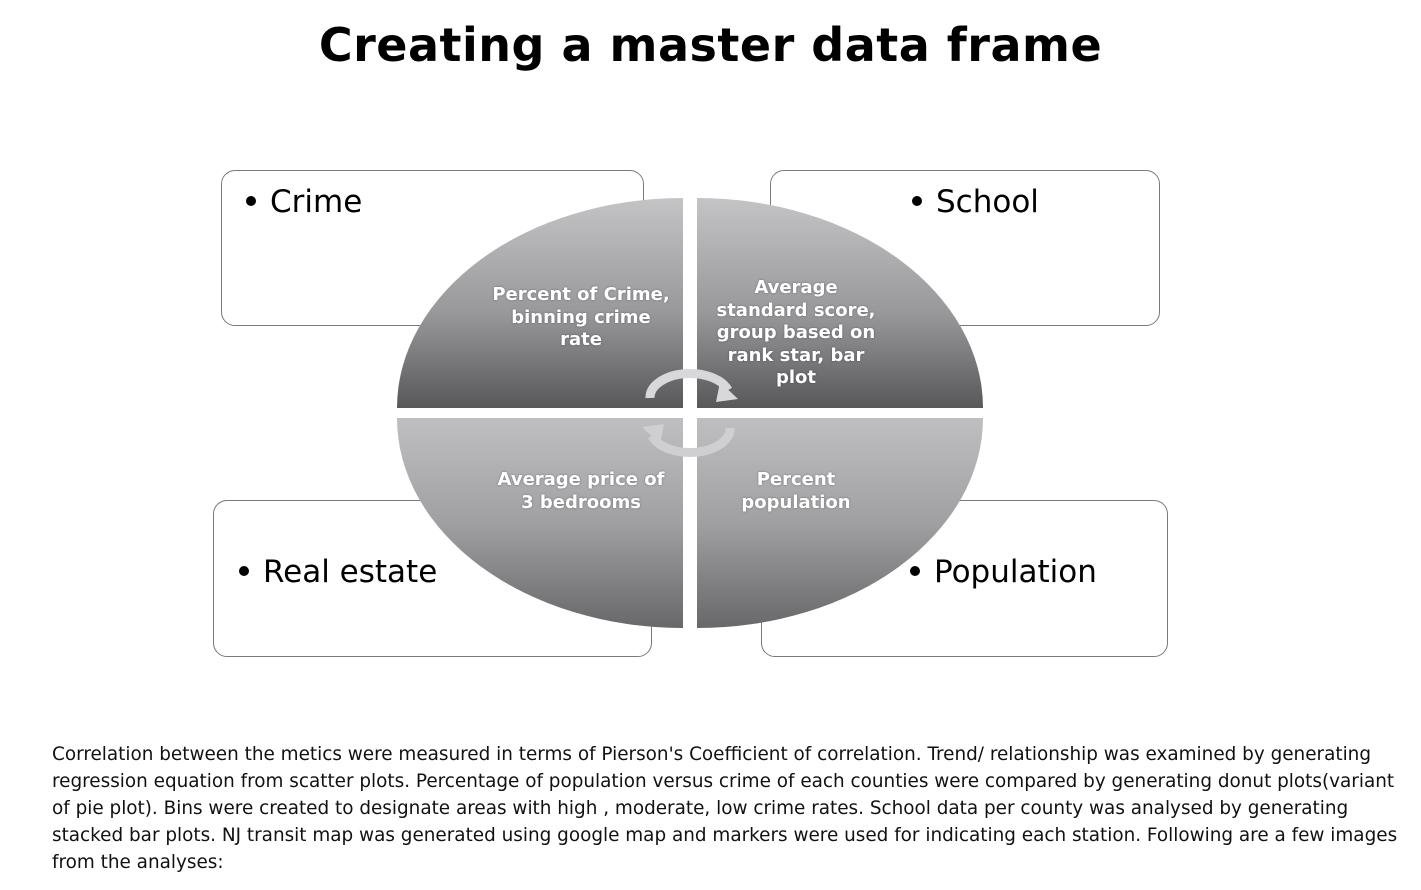 The height and width of the screenshot is (890, 1421). Describe the element at coordinates (540, 523) in the screenshot. I see `quadrant-bottom-left` at that location.